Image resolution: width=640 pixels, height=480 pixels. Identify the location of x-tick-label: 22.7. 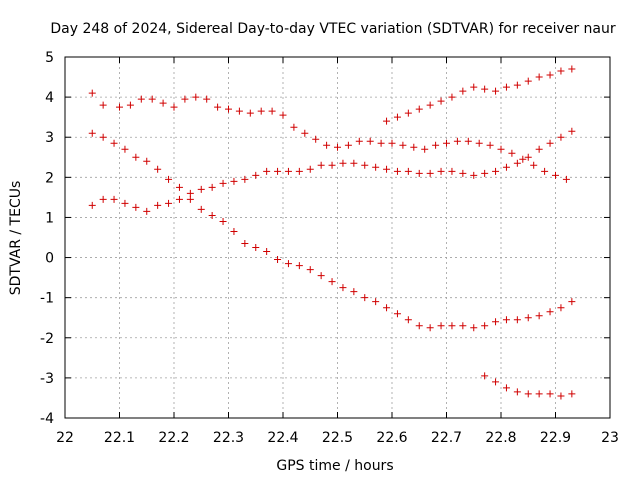
(446, 438).